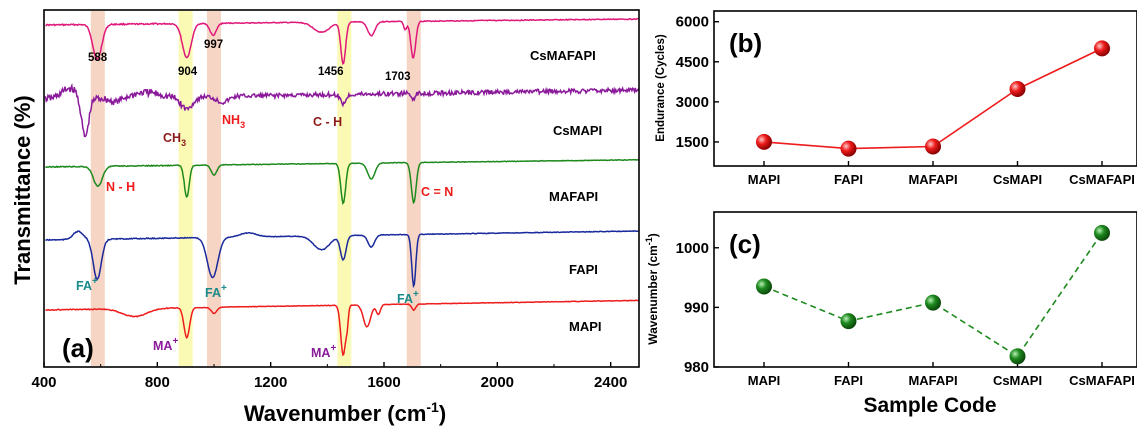 This screenshot has height=430, width=1137. I want to click on b-x-tick-label-csmafapi: CsMAFAPI, so click(1102, 179).